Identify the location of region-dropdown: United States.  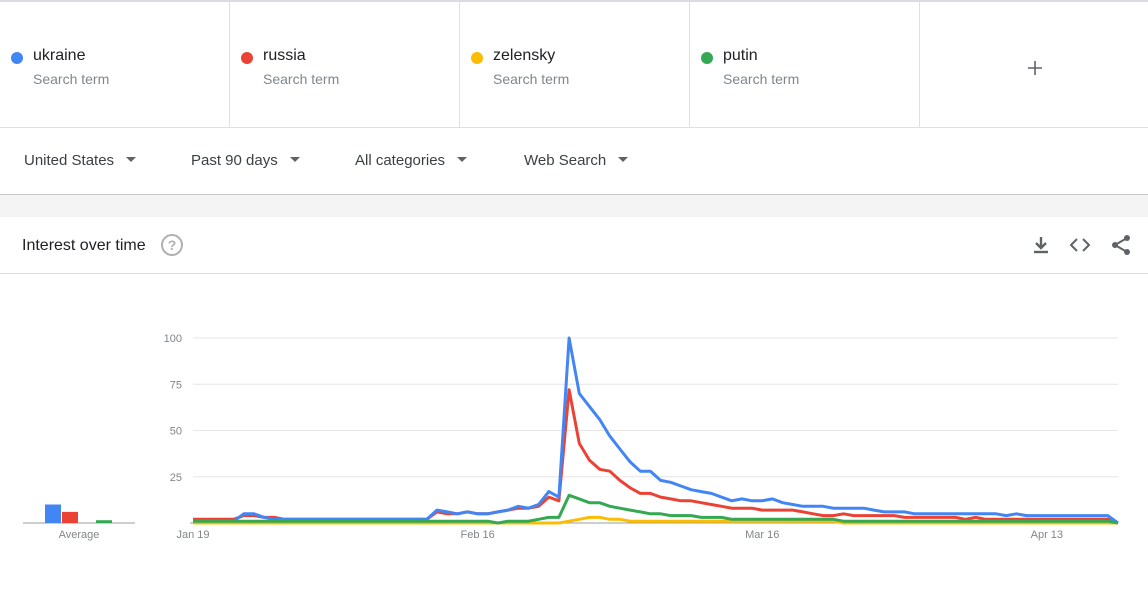
(80, 160).